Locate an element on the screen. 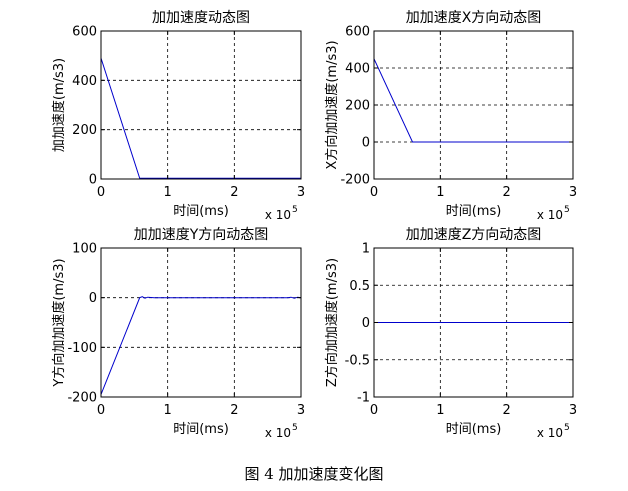 This screenshot has height=491, width=628. y-axis-label: 加加速度(m/s3) is located at coordinates (59, 105).